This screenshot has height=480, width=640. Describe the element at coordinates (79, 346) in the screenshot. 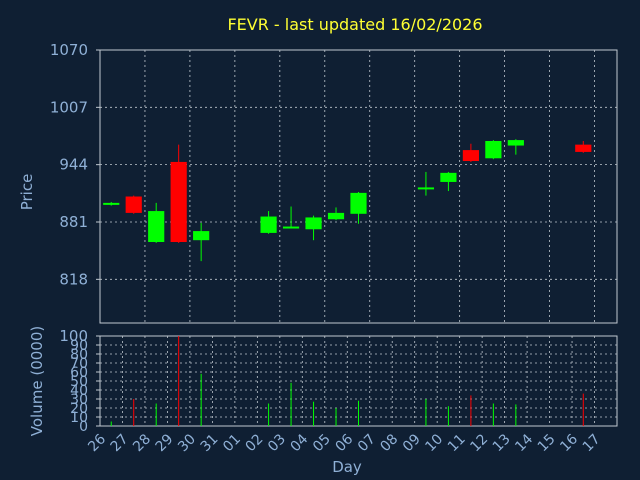

I see `volume-tick-label: 90` at that location.